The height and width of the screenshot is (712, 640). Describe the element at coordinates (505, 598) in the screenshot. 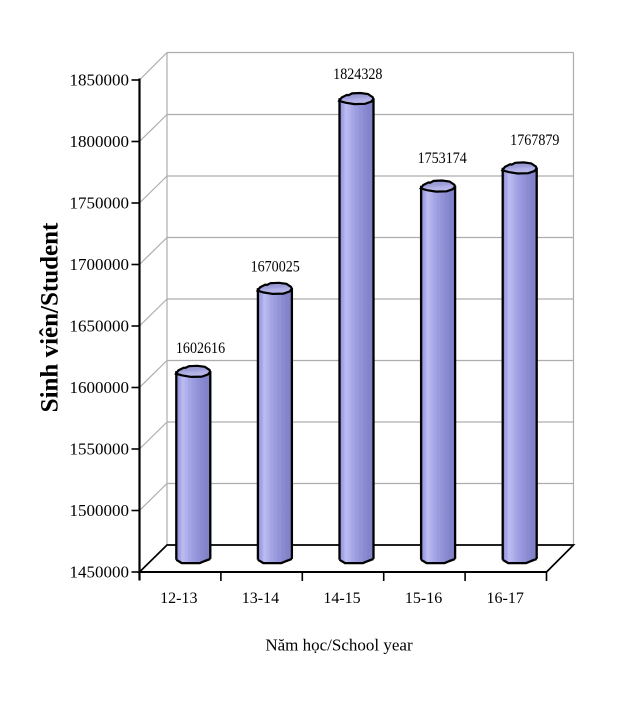

I see `svg-text: 16-17` at that location.